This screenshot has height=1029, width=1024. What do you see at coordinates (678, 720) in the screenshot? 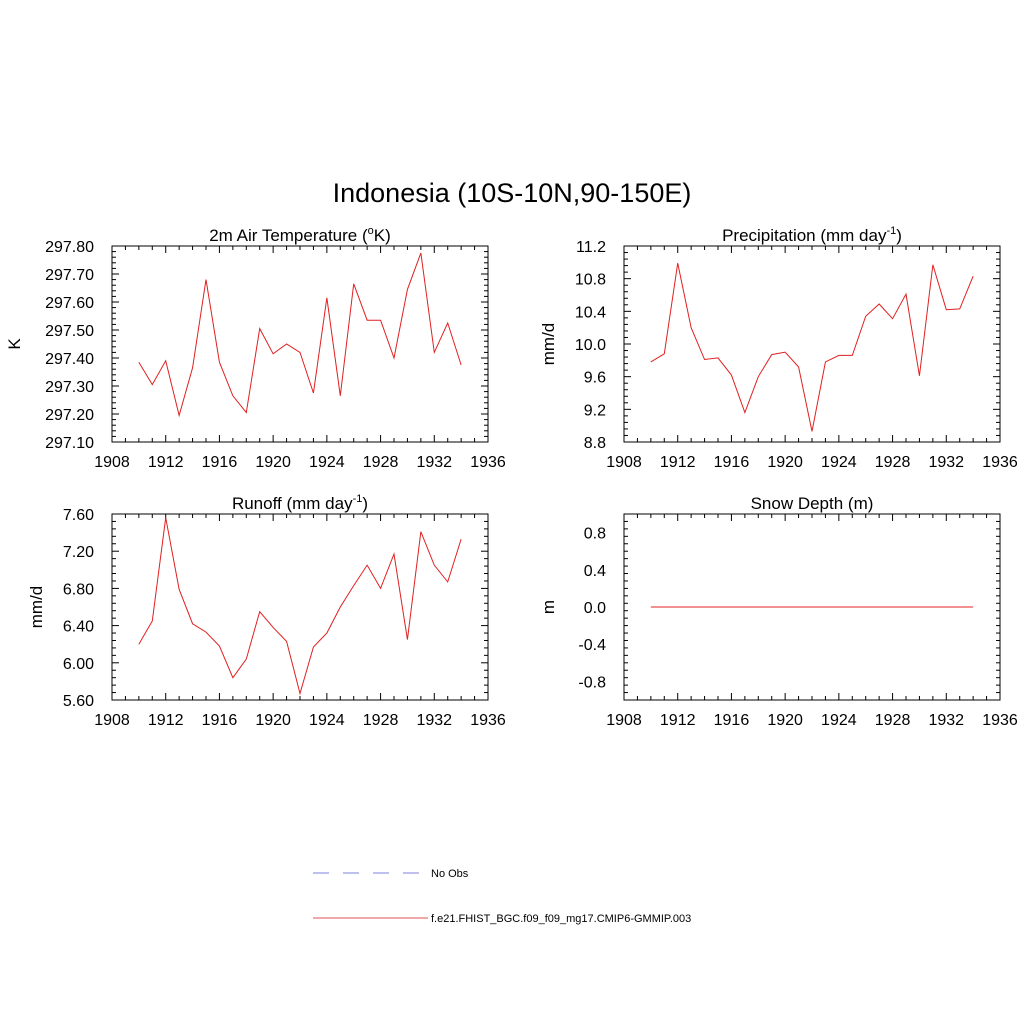
I see `snow-depth-xtick-label: 1912` at bounding box center [678, 720].